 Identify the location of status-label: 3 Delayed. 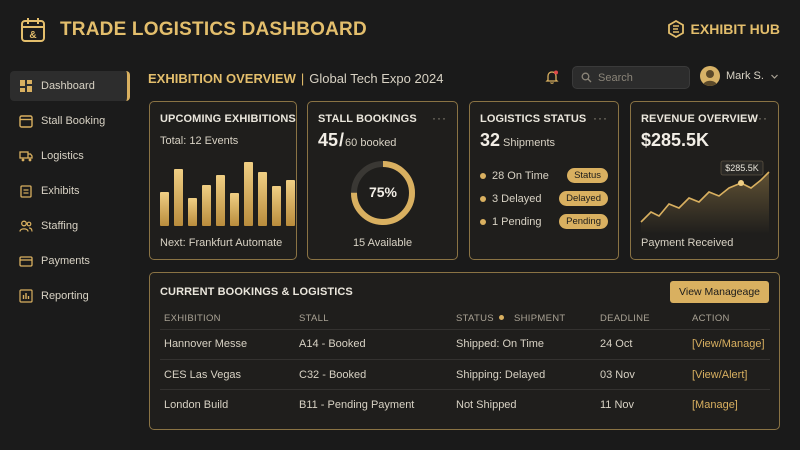
(517, 198).